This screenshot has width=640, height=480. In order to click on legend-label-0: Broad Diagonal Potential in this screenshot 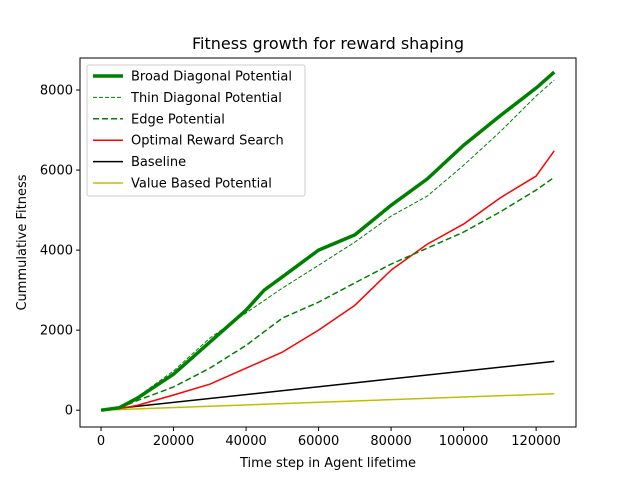, I will do `click(211, 77)`.